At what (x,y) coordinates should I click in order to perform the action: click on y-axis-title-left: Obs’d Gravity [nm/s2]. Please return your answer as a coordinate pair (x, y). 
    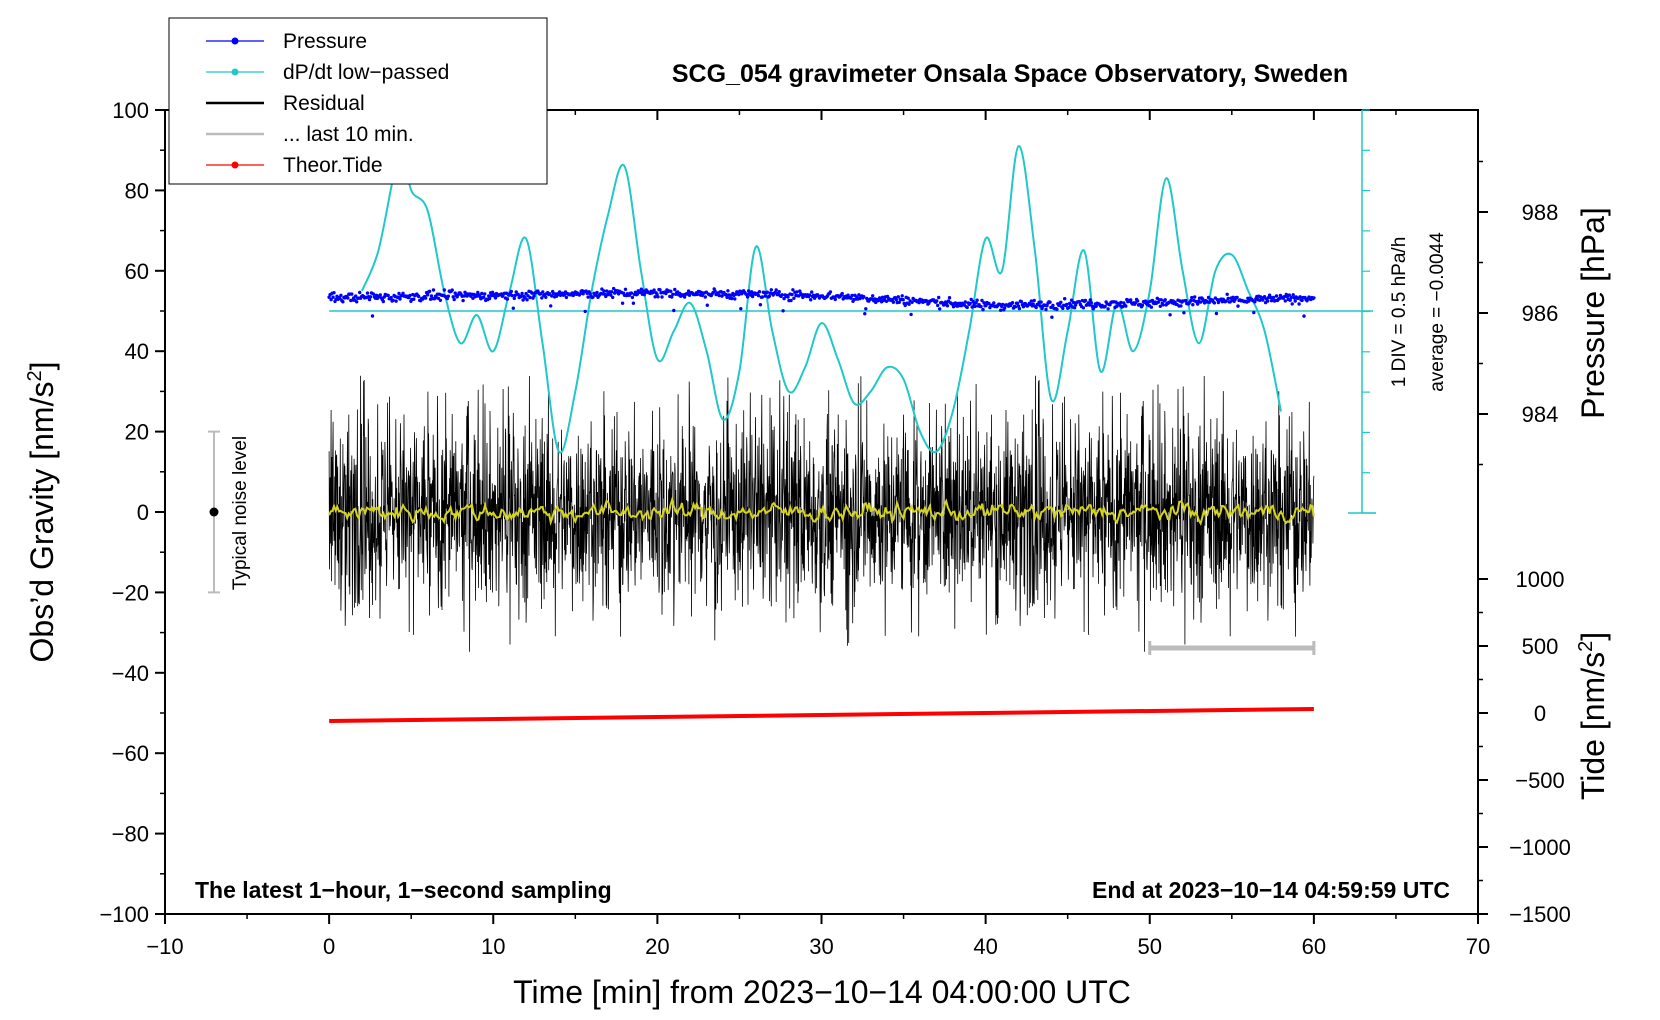
    Looking at the image, I should click on (42, 512).